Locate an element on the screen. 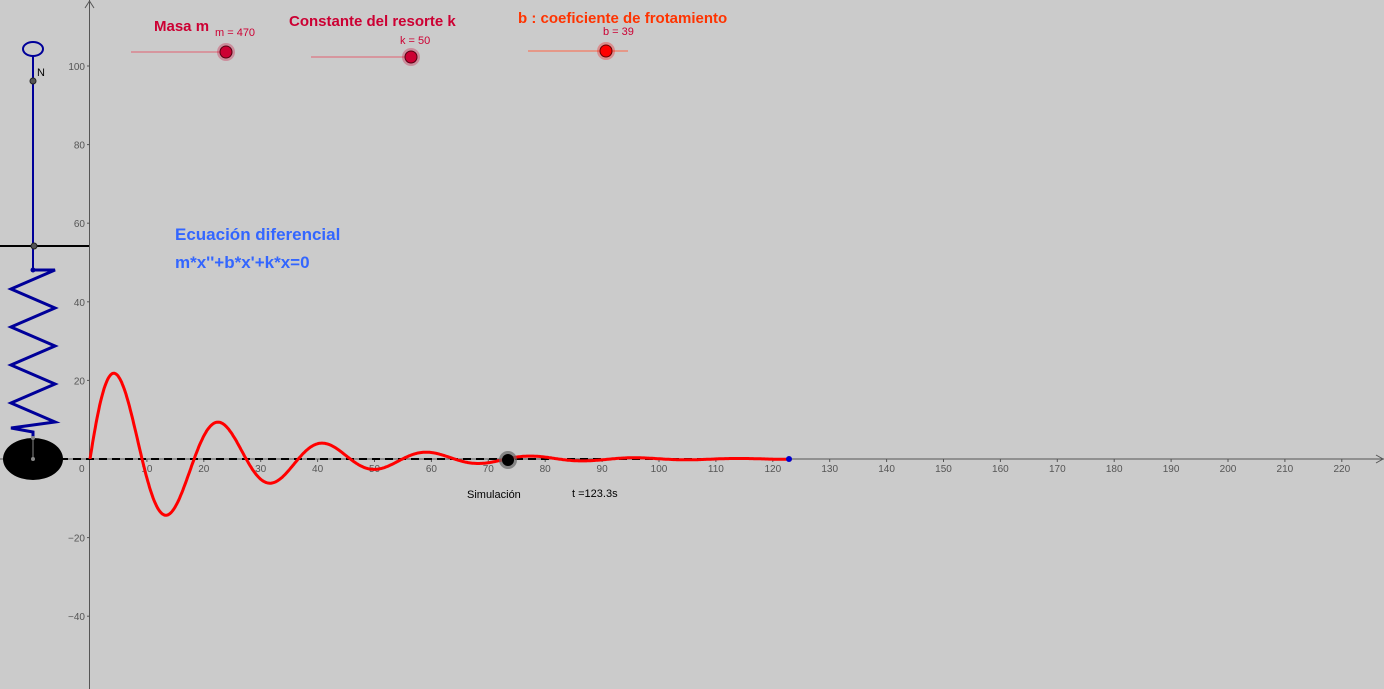 The height and width of the screenshot is (689, 1384). slider-m: Masa m m = 470 is located at coordinates (193, 39).